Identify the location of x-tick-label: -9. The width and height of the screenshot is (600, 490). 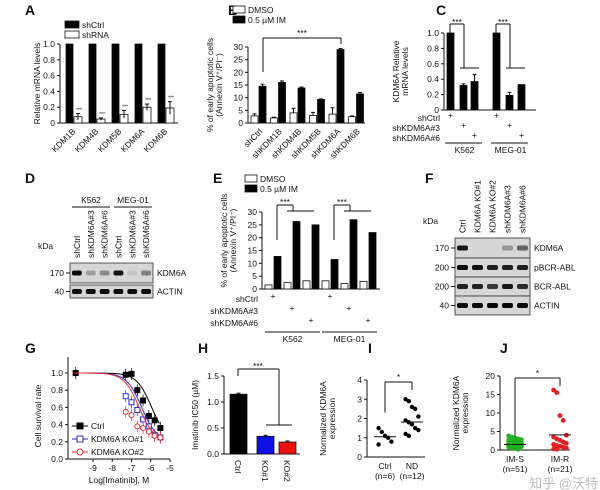
(93, 468).